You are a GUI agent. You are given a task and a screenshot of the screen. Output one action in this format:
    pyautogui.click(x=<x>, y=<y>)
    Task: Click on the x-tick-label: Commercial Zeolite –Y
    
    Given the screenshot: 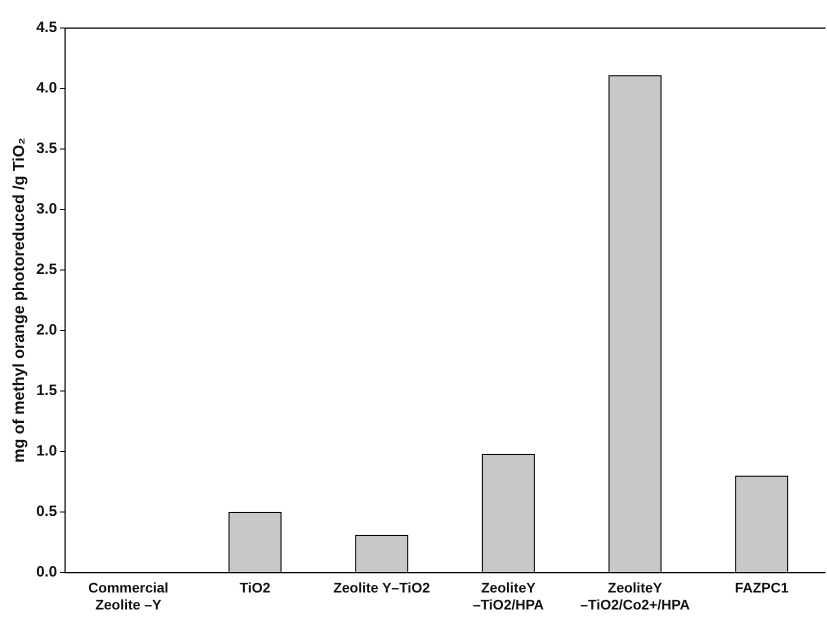 What is the action you would take?
    pyautogui.click(x=128, y=596)
    